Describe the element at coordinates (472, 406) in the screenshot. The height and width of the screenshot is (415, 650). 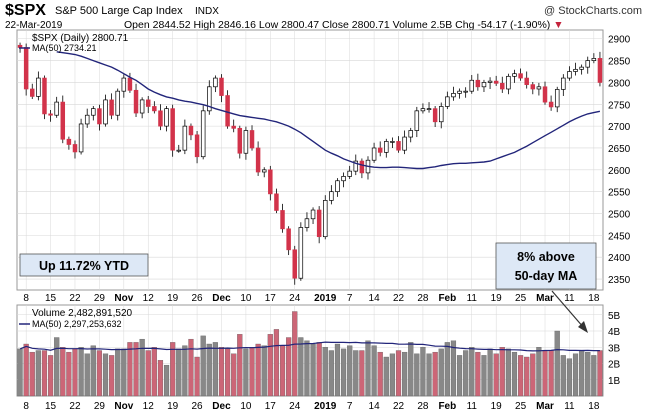
I see `volume-x-tick-label: 11` at that location.